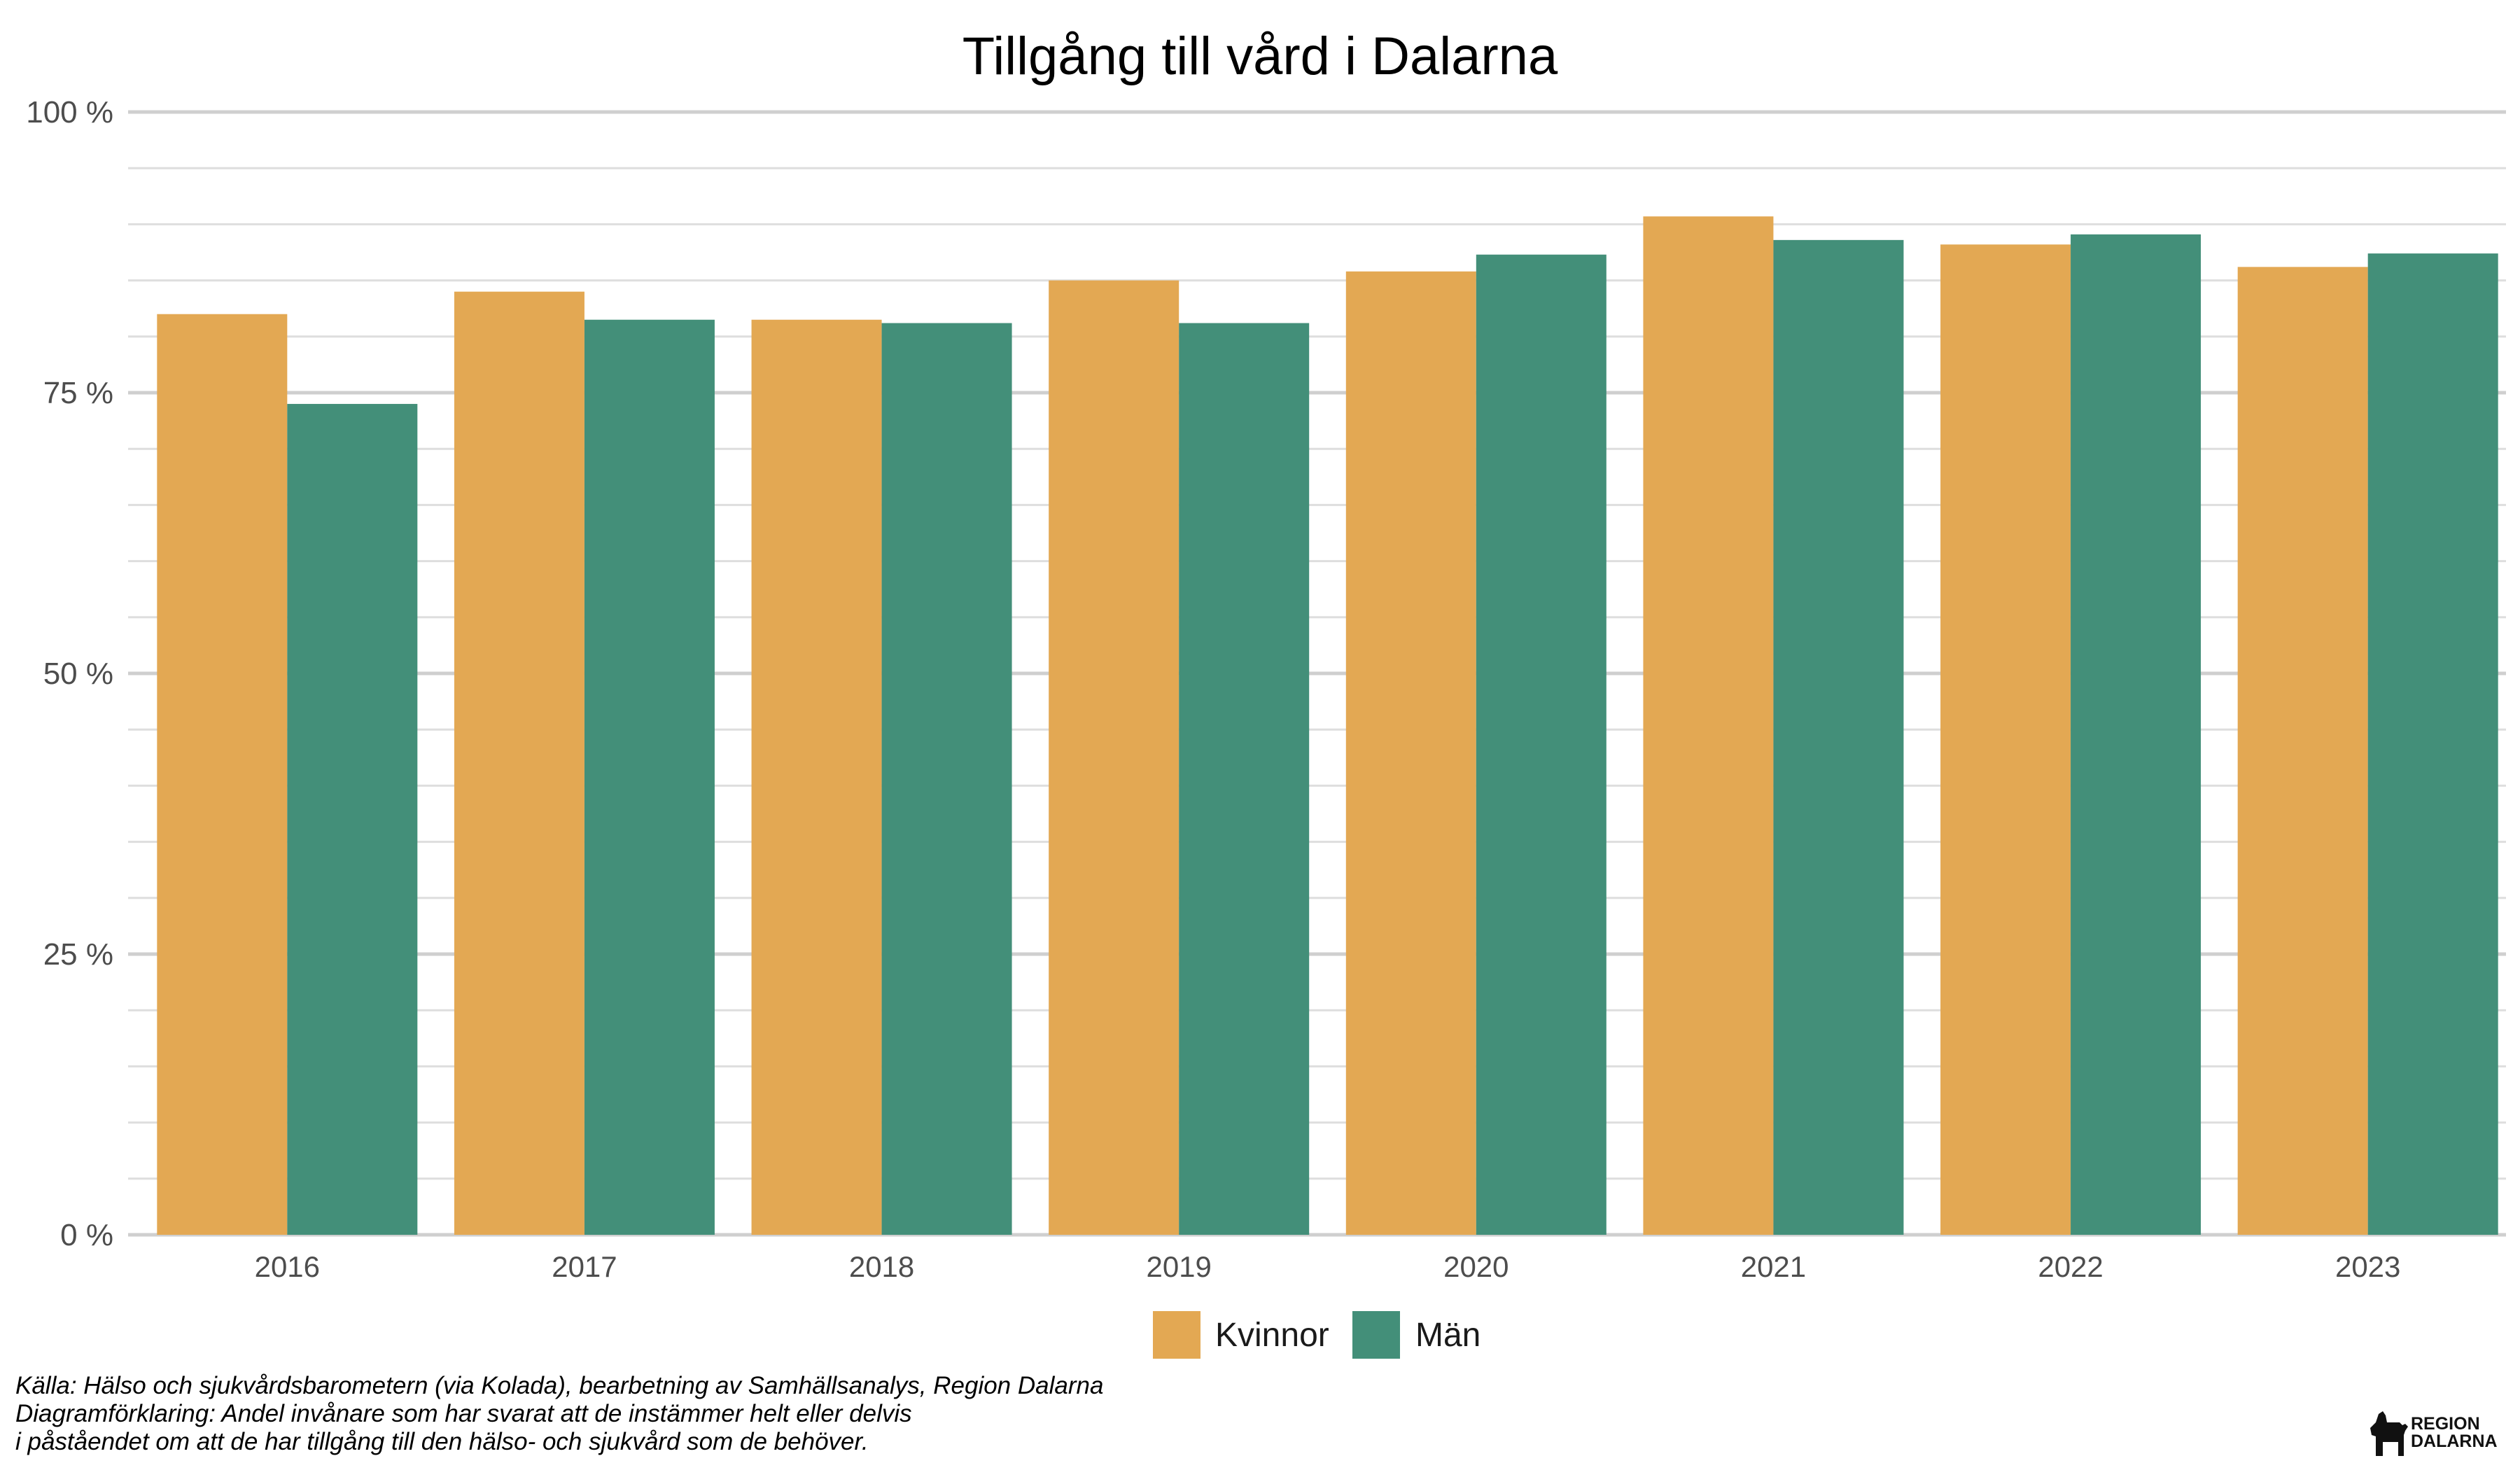  What do you see at coordinates (1541, 744) in the screenshot?
I see `bar-m-n-2020` at bounding box center [1541, 744].